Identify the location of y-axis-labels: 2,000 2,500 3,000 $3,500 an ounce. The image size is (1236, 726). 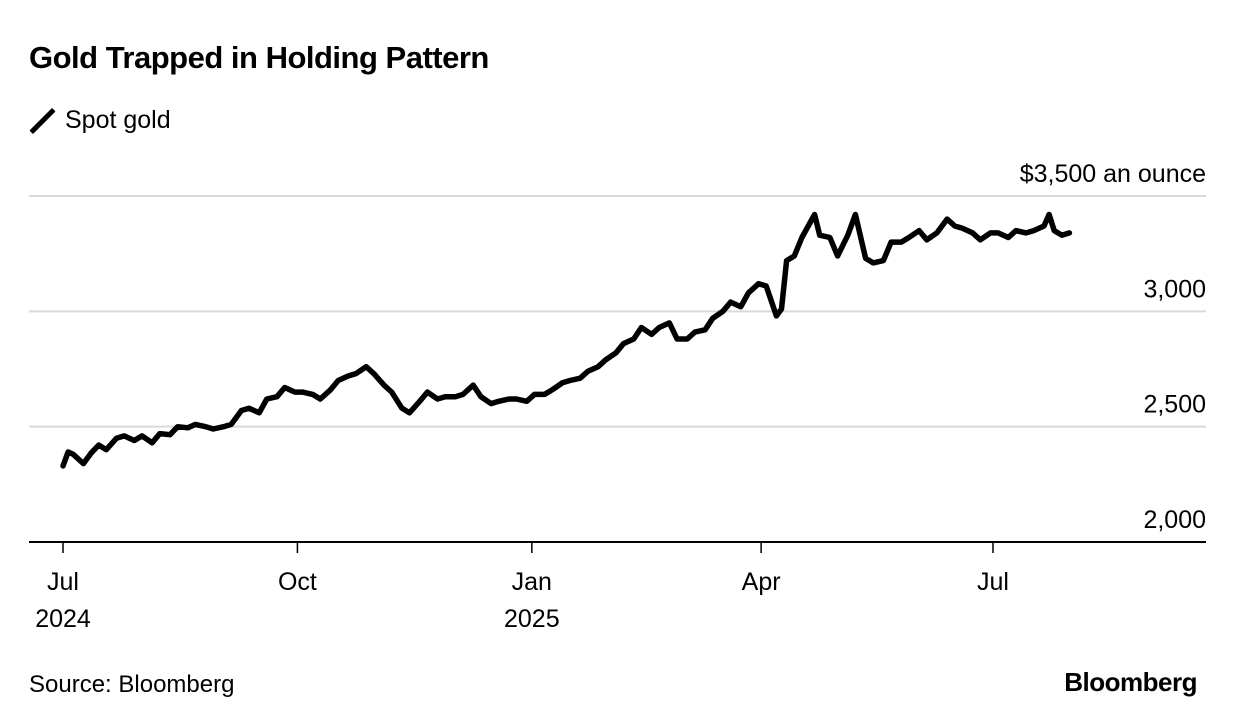
(1113, 347).